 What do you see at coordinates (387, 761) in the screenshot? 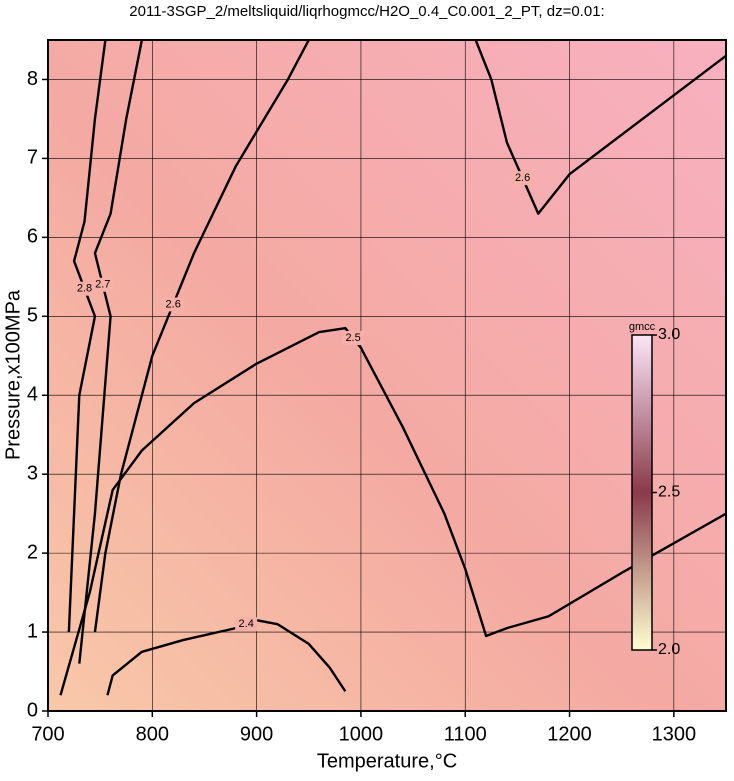
I see `x-axis-label: Temperature,°C` at bounding box center [387, 761].